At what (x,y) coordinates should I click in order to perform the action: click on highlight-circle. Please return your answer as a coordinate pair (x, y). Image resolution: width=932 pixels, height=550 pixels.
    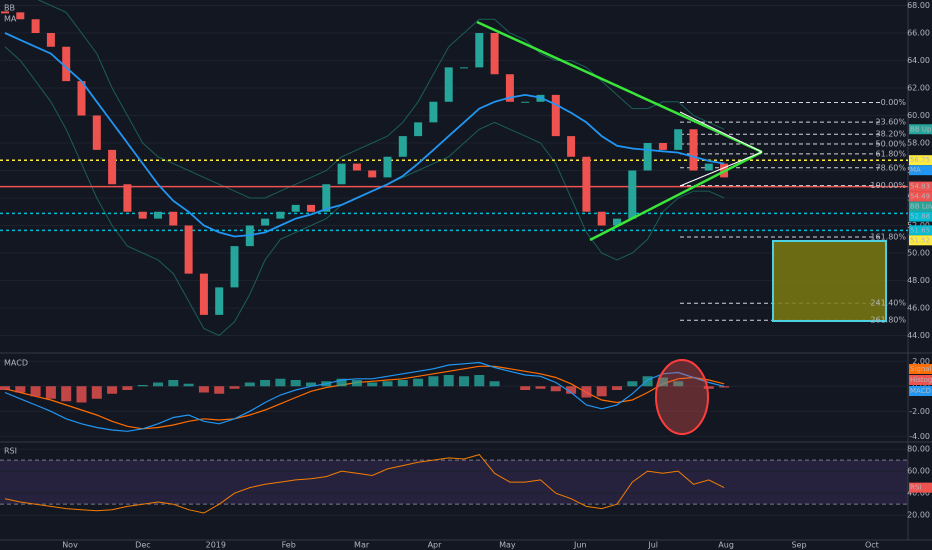
    Looking at the image, I should click on (682, 397).